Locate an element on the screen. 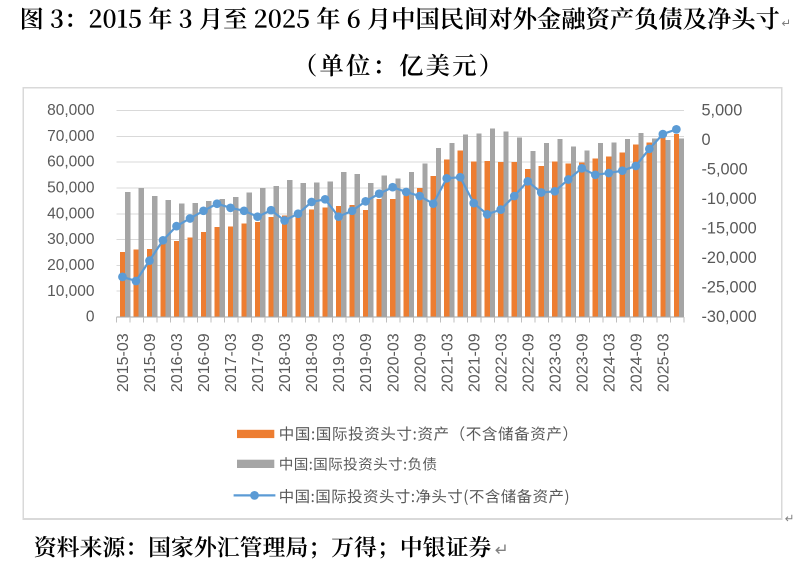  svg-text: 2025-03 is located at coordinates (663, 362).